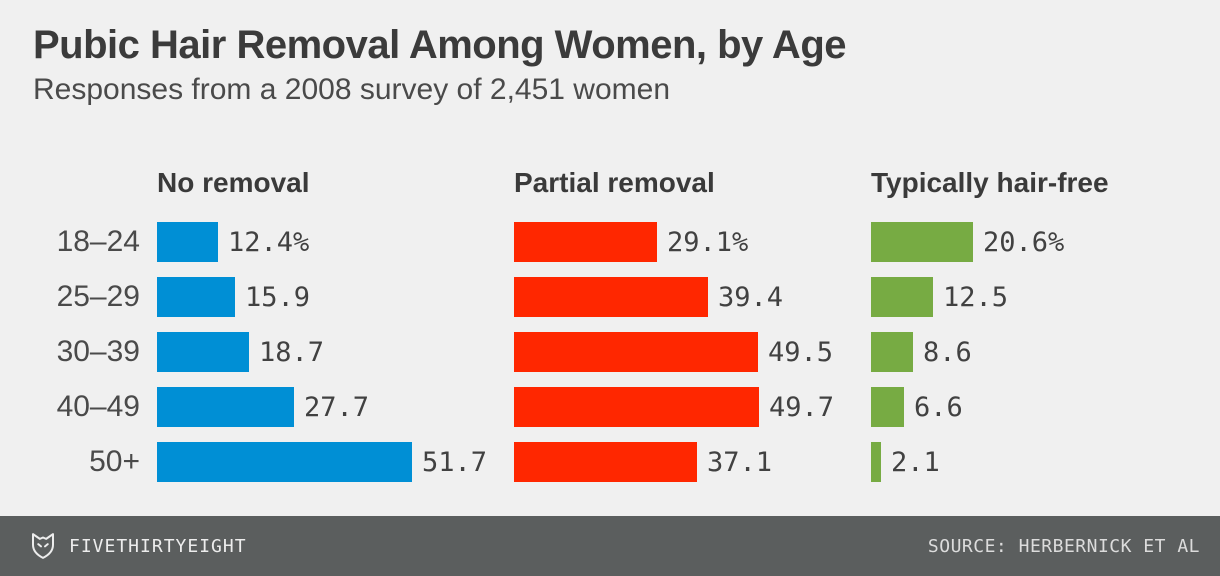 The width and height of the screenshot is (1220, 576). What do you see at coordinates (976, 297) in the screenshot?
I see `value-label: 12.5` at bounding box center [976, 297].